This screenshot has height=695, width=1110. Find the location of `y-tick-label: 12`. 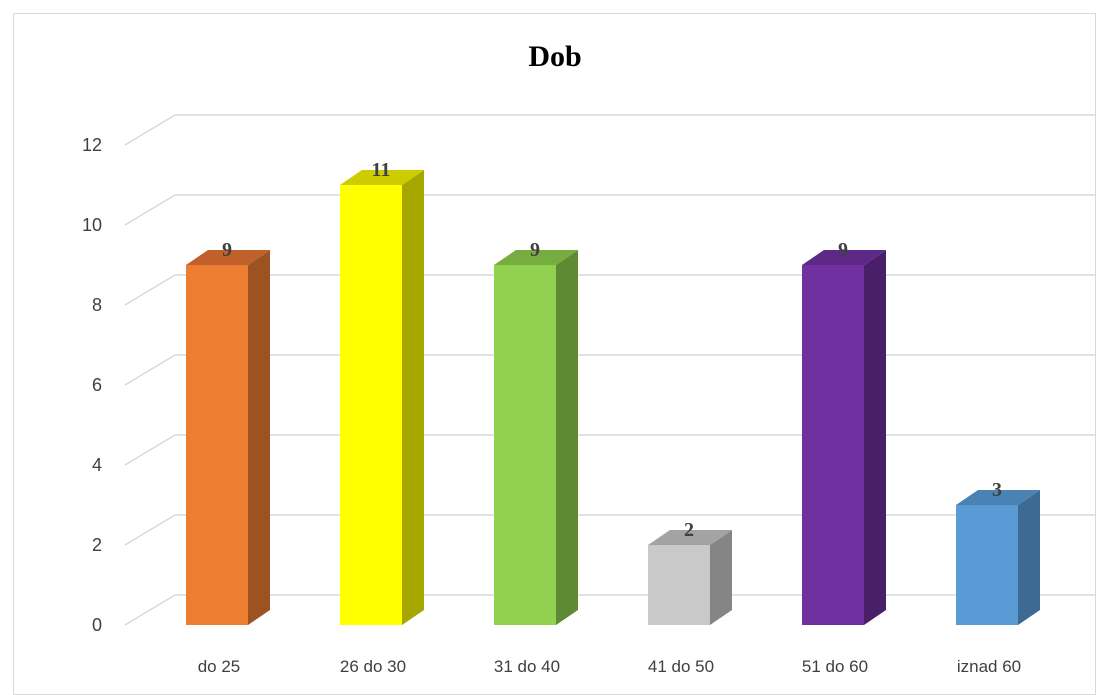

y-tick-label: 12 is located at coordinates (92, 145).